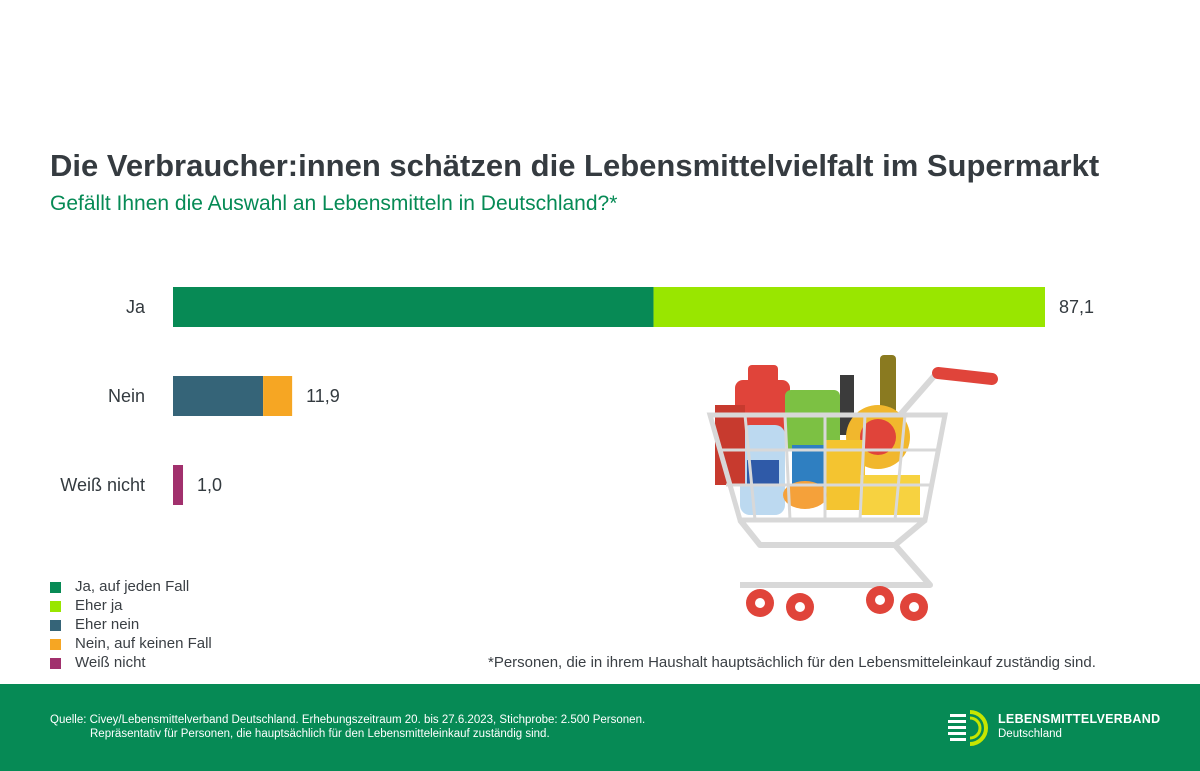 The width and height of the screenshot is (1200, 771). What do you see at coordinates (143, 643) in the screenshot?
I see `legend-label: Nein, auf keinen Fall` at bounding box center [143, 643].